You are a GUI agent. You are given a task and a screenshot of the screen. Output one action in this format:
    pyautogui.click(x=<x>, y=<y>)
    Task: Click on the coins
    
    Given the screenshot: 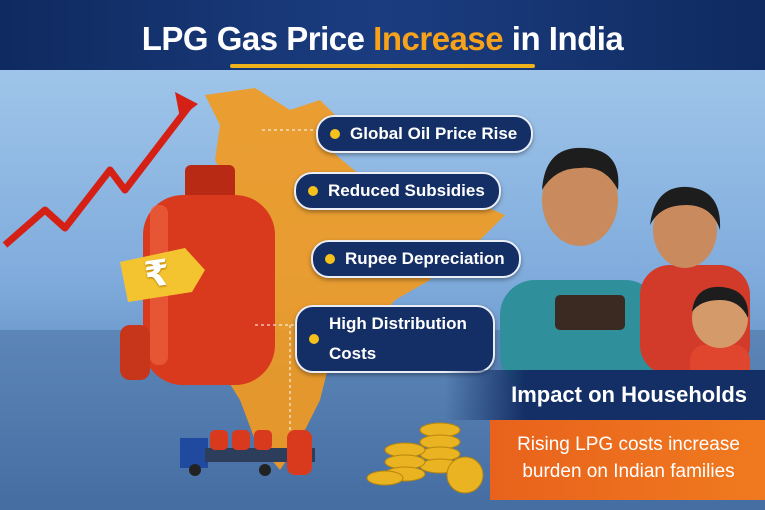 What is the action you would take?
    pyautogui.click(x=425, y=458)
    